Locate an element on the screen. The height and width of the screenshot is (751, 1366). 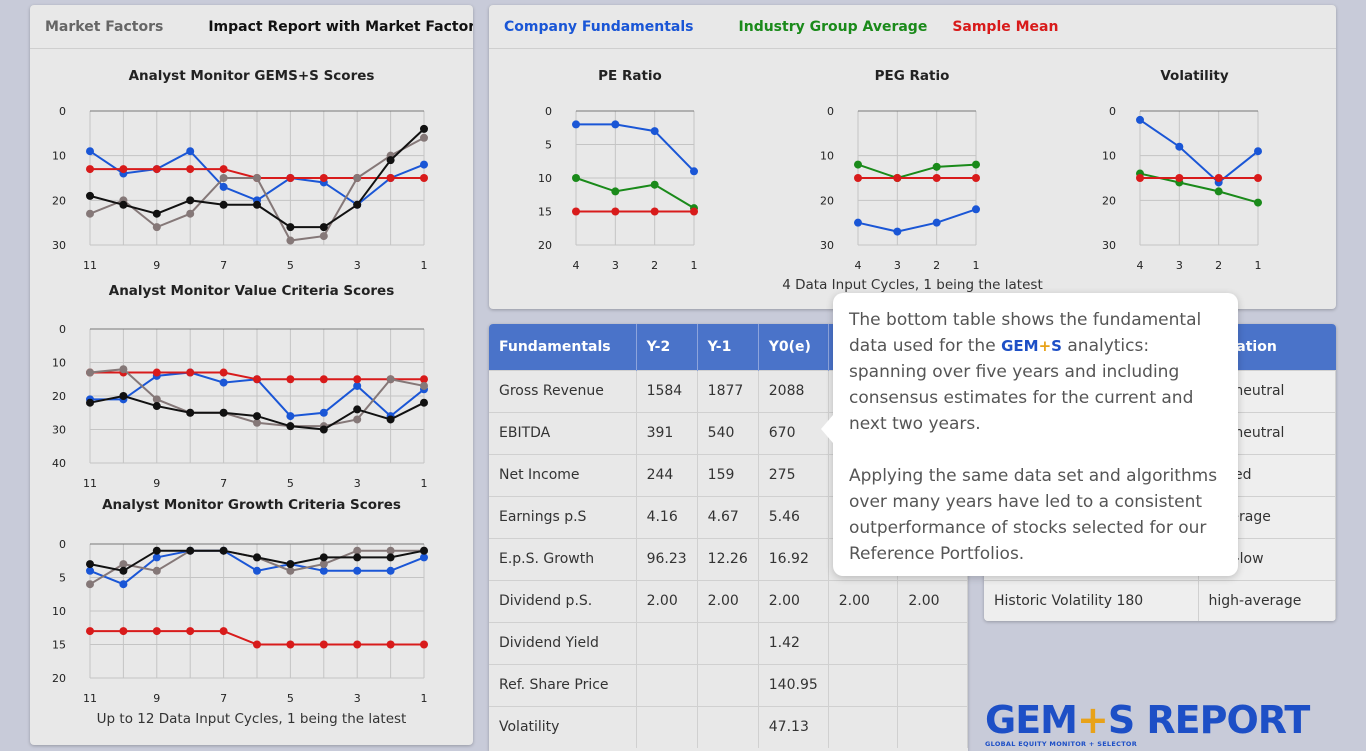
y-tick-label: 40 is located at coordinates (59, 463).